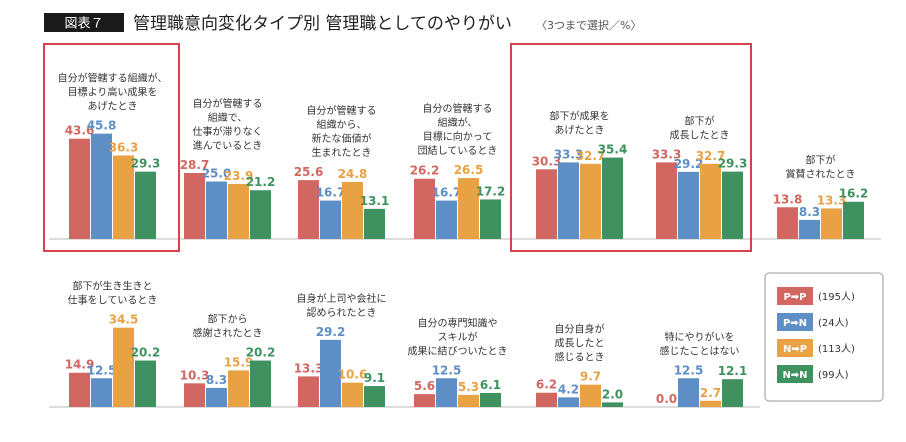  I want to click on data-label: 34.5, so click(124, 320).